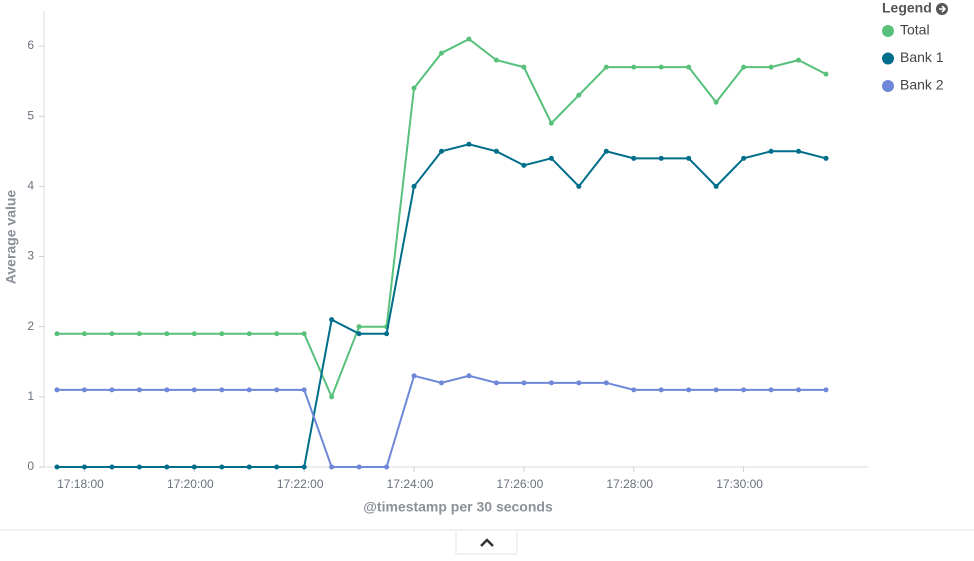  What do you see at coordinates (922, 85) in the screenshot?
I see `legend-label: Bank 2` at bounding box center [922, 85].